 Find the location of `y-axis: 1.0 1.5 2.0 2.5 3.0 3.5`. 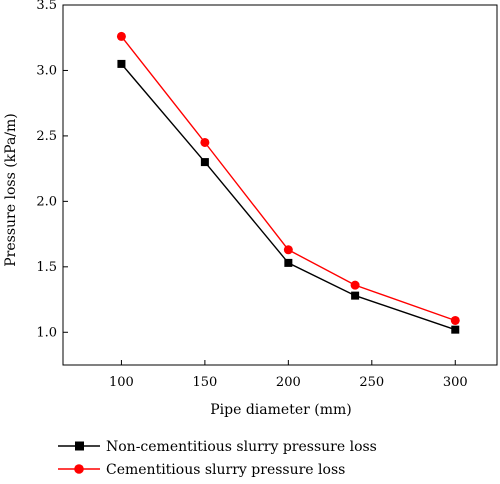

y-axis: 1.0 1.5 2.0 2.5 3.0 3.5 is located at coordinates (52, 170).